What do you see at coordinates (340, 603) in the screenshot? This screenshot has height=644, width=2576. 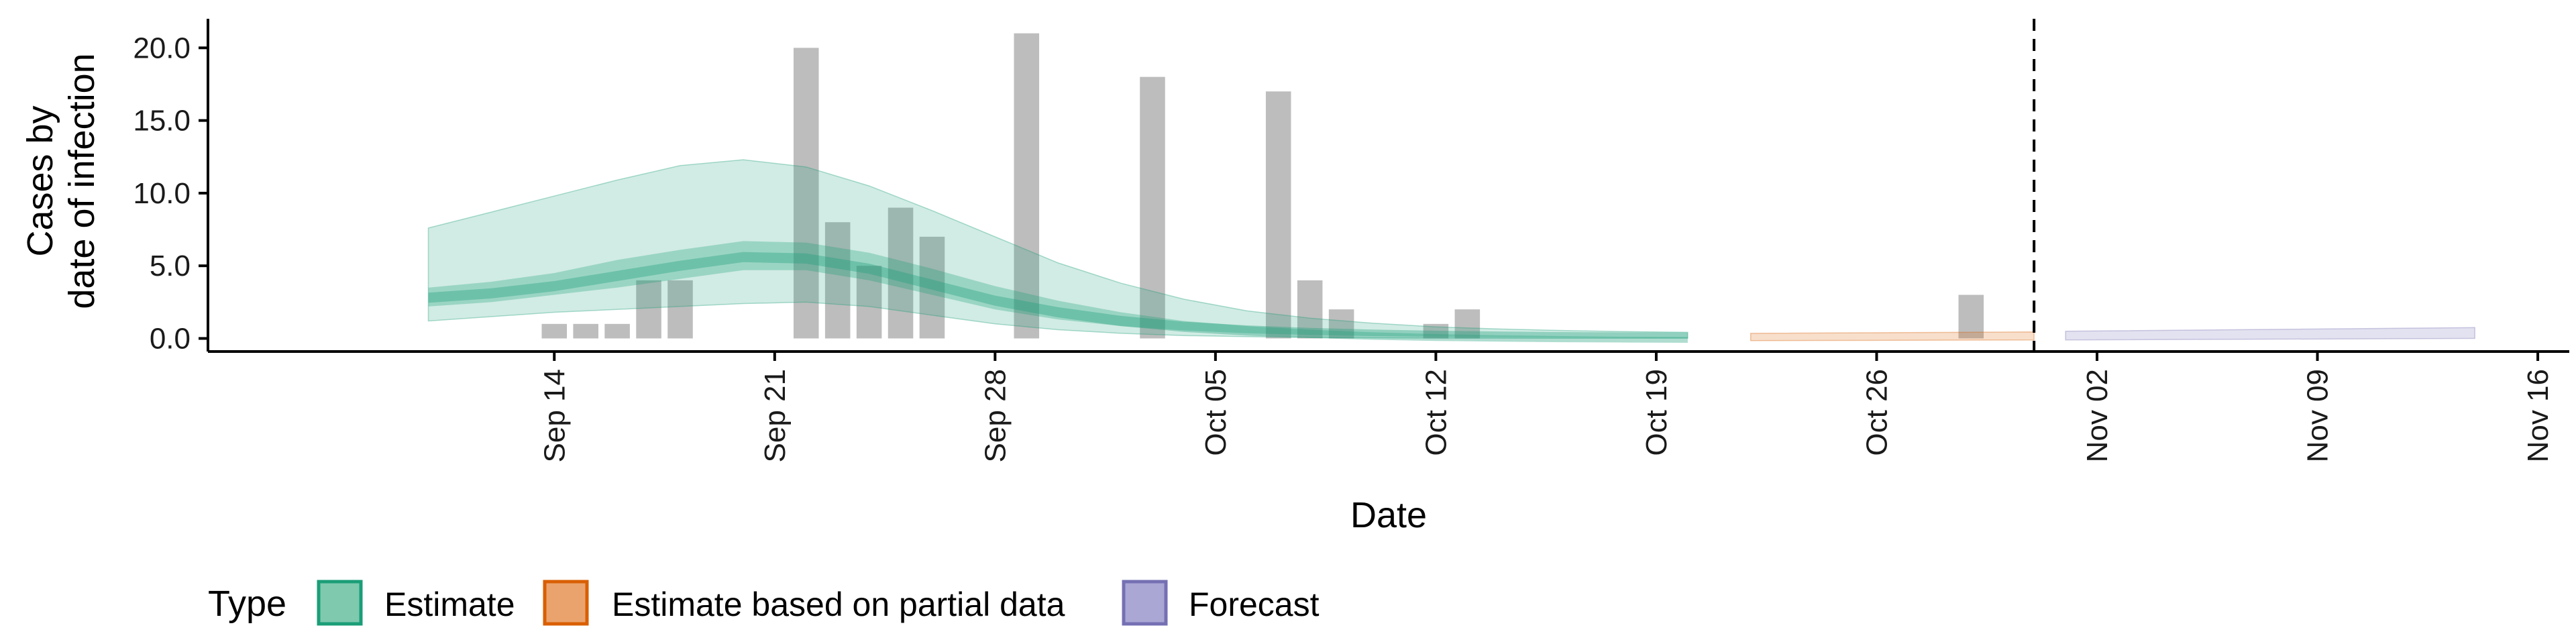 I see `legend-swatch-estimate` at bounding box center [340, 603].